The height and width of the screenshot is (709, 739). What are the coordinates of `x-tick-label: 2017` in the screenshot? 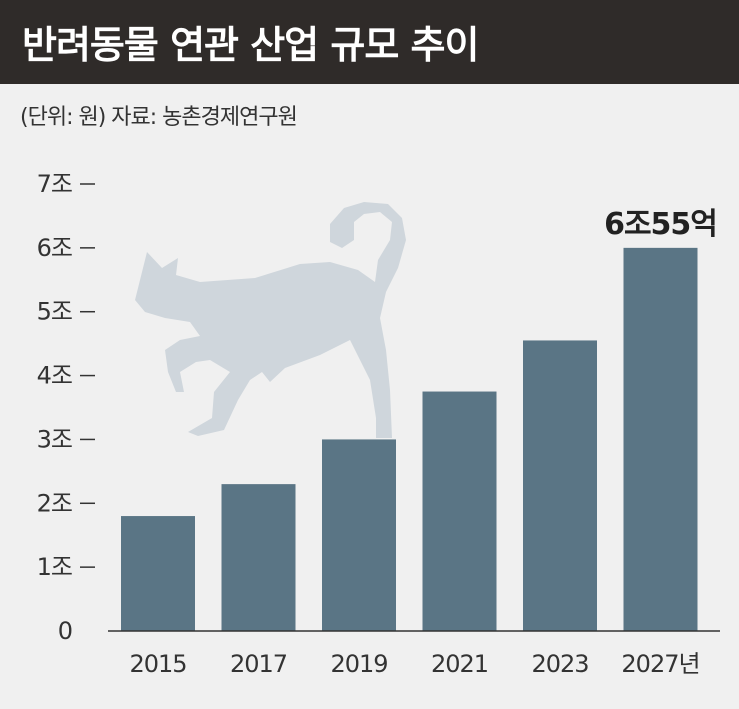 It's located at (258, 664).